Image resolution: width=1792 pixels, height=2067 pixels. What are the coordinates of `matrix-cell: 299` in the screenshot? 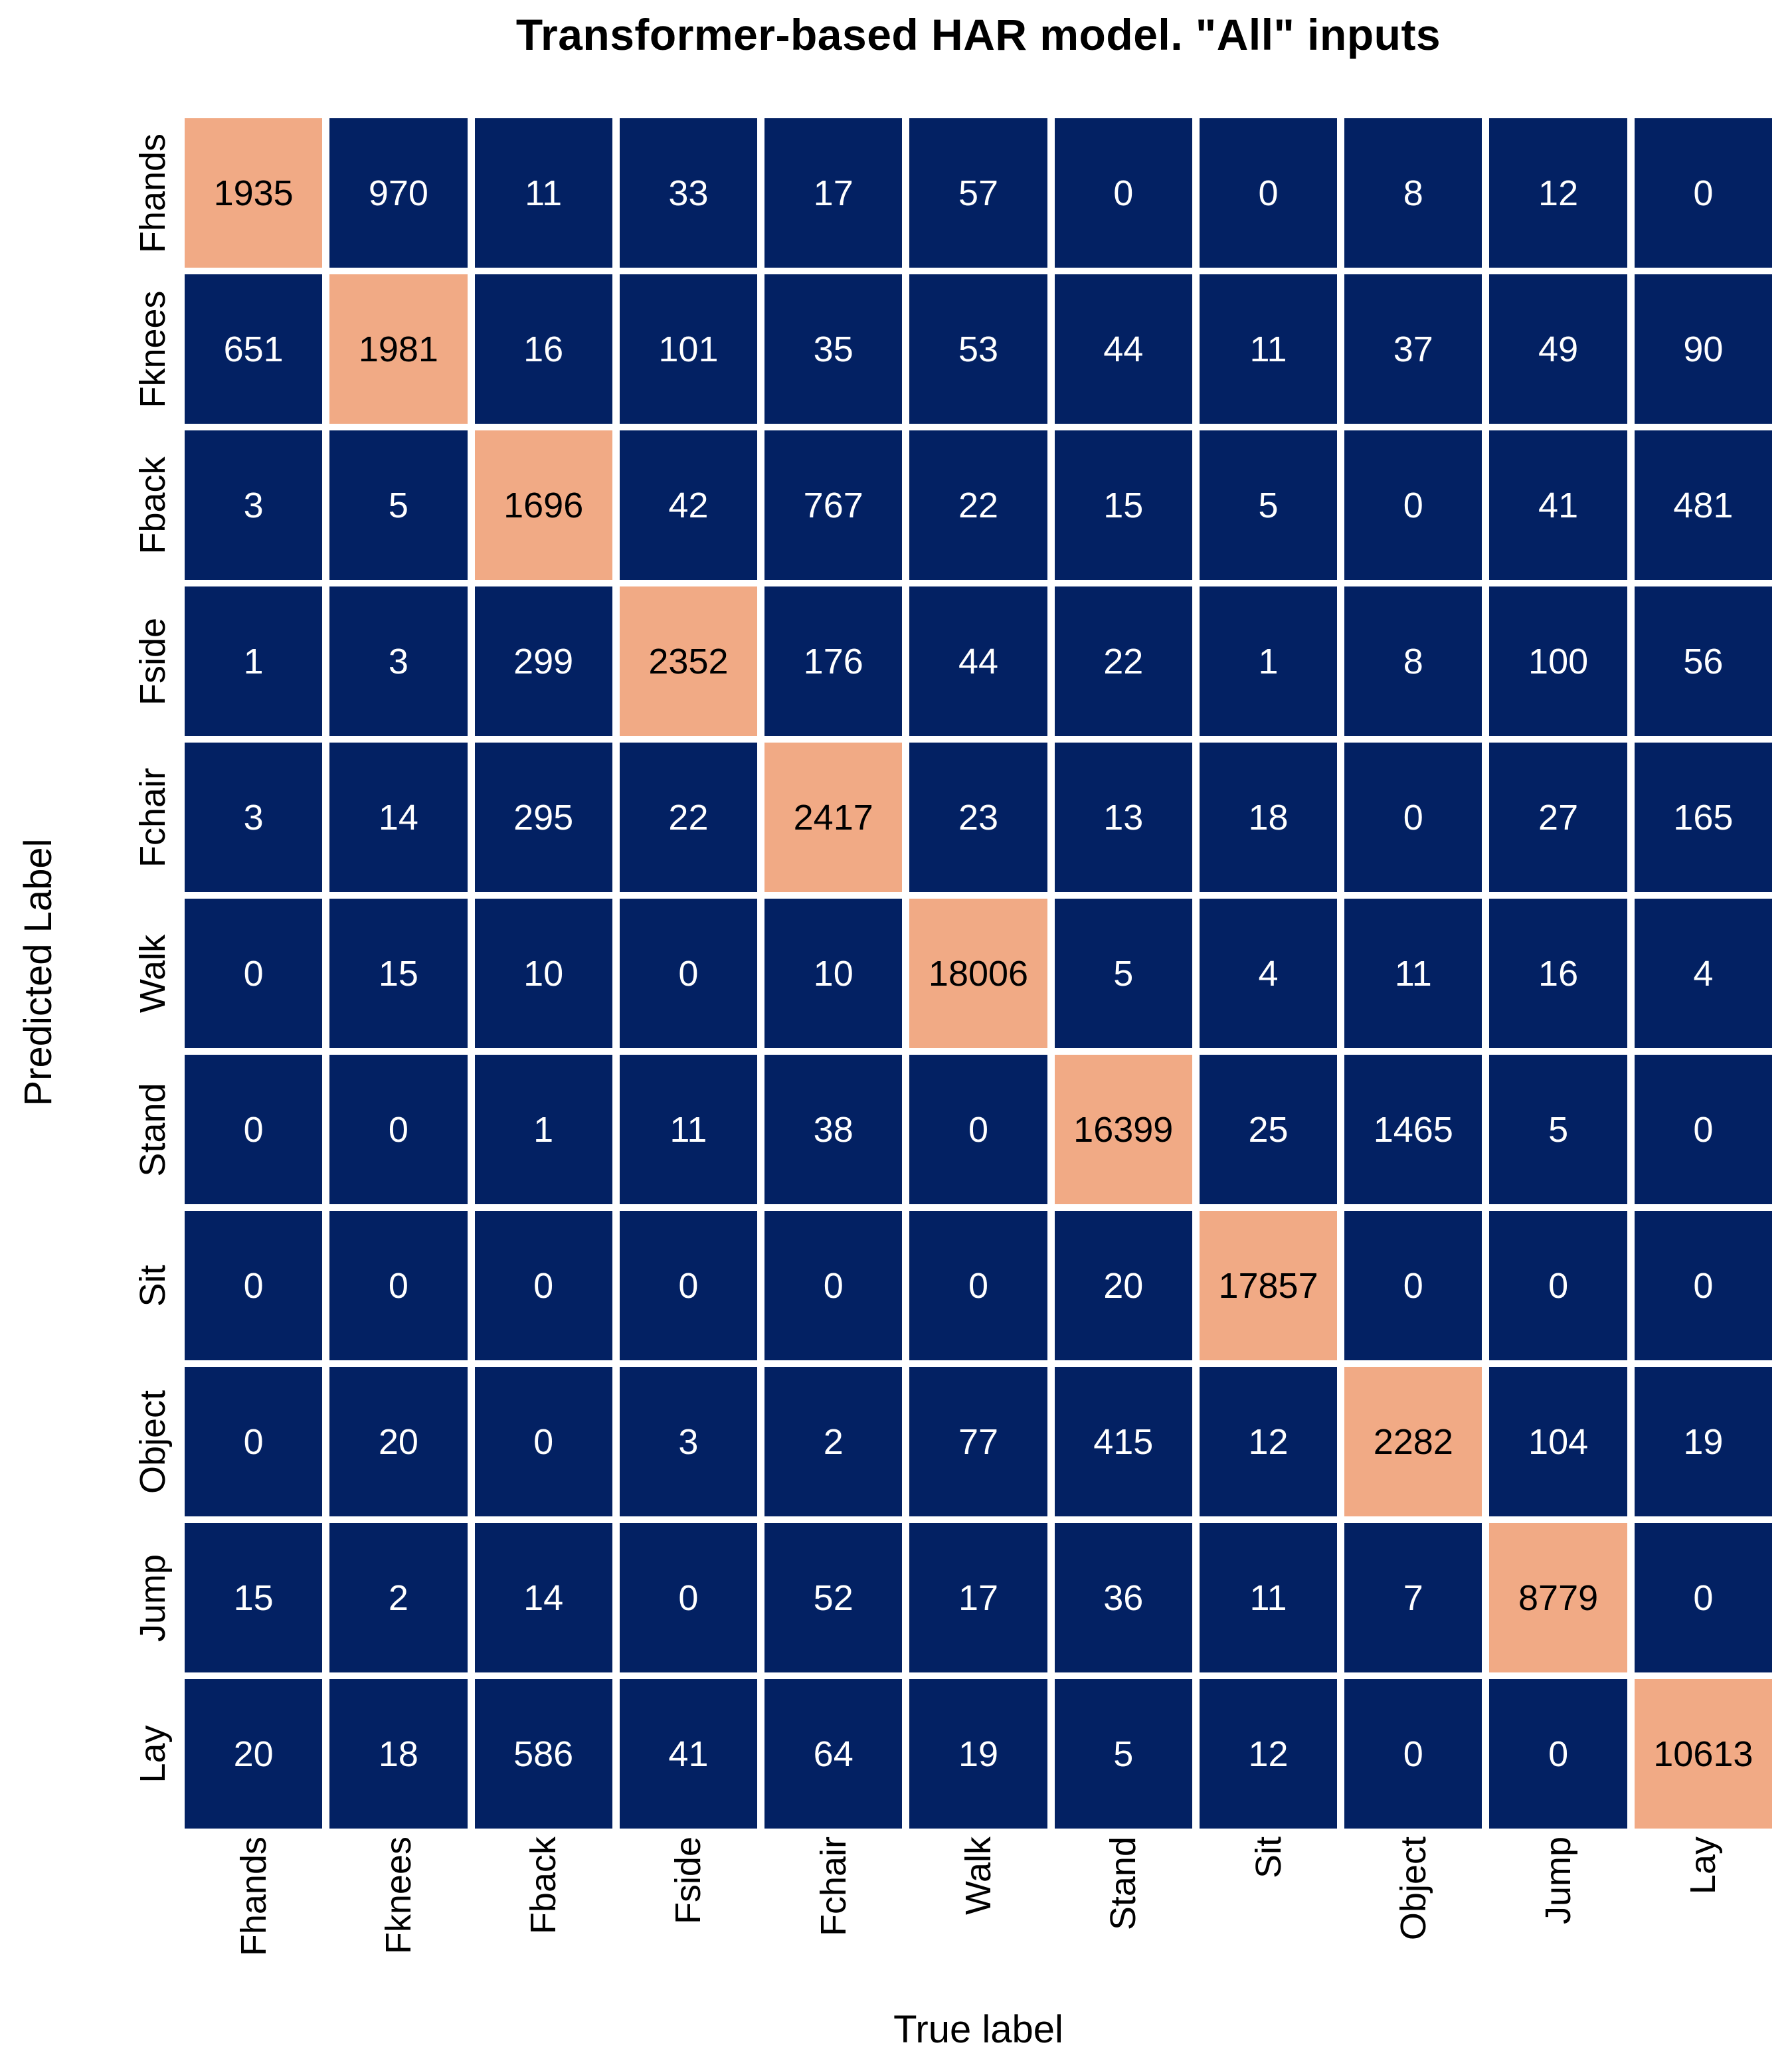 It's located at (543, 661).